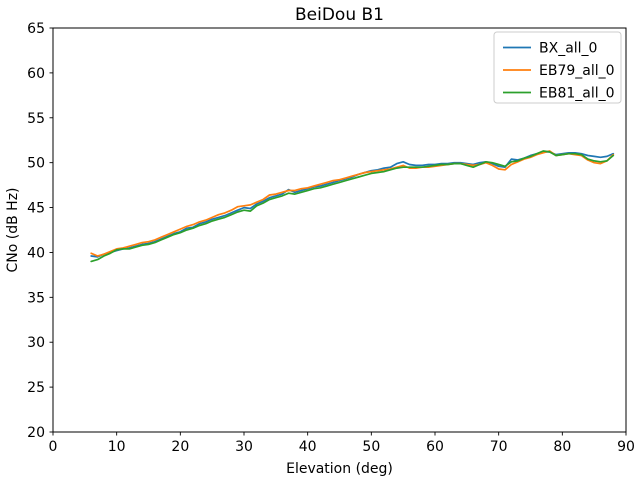 Image resolution: width=640 pixels, height=480 pixels. What do you see at coordinates (577, 94) in the screenshot?
I see `legend-label-EB81_all_0: EB81_all_0` at bounding box center [577, 94].